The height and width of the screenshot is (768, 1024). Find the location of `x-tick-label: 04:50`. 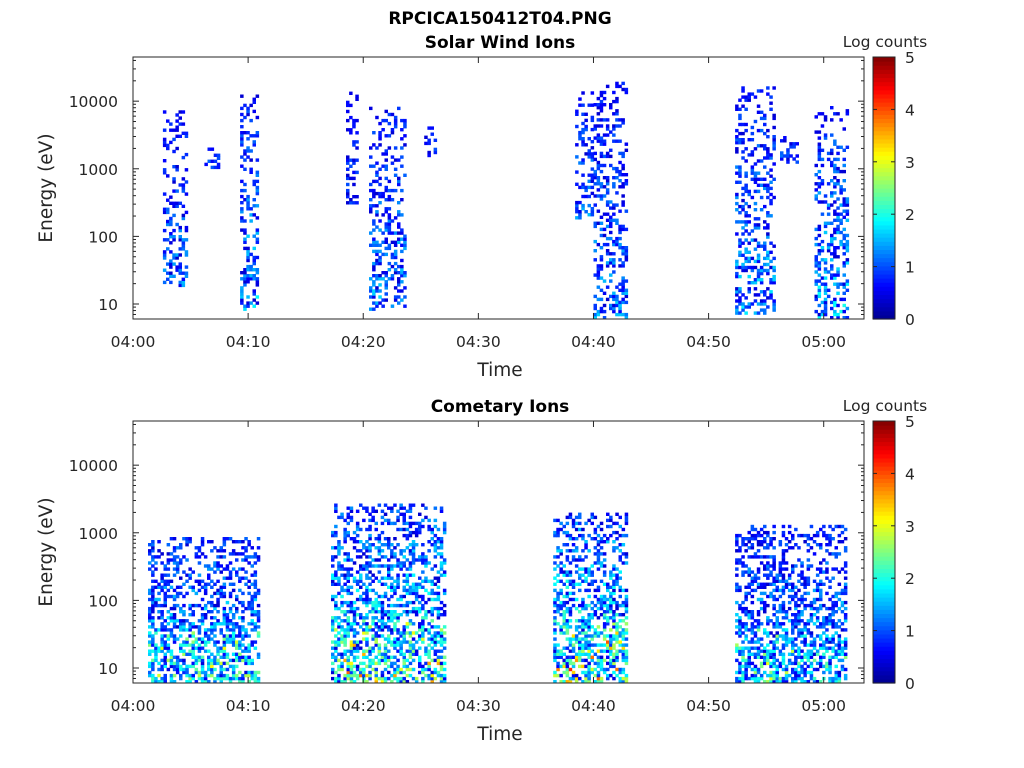

x-tick-label: 04:50 is located at coordinates (708, 342).